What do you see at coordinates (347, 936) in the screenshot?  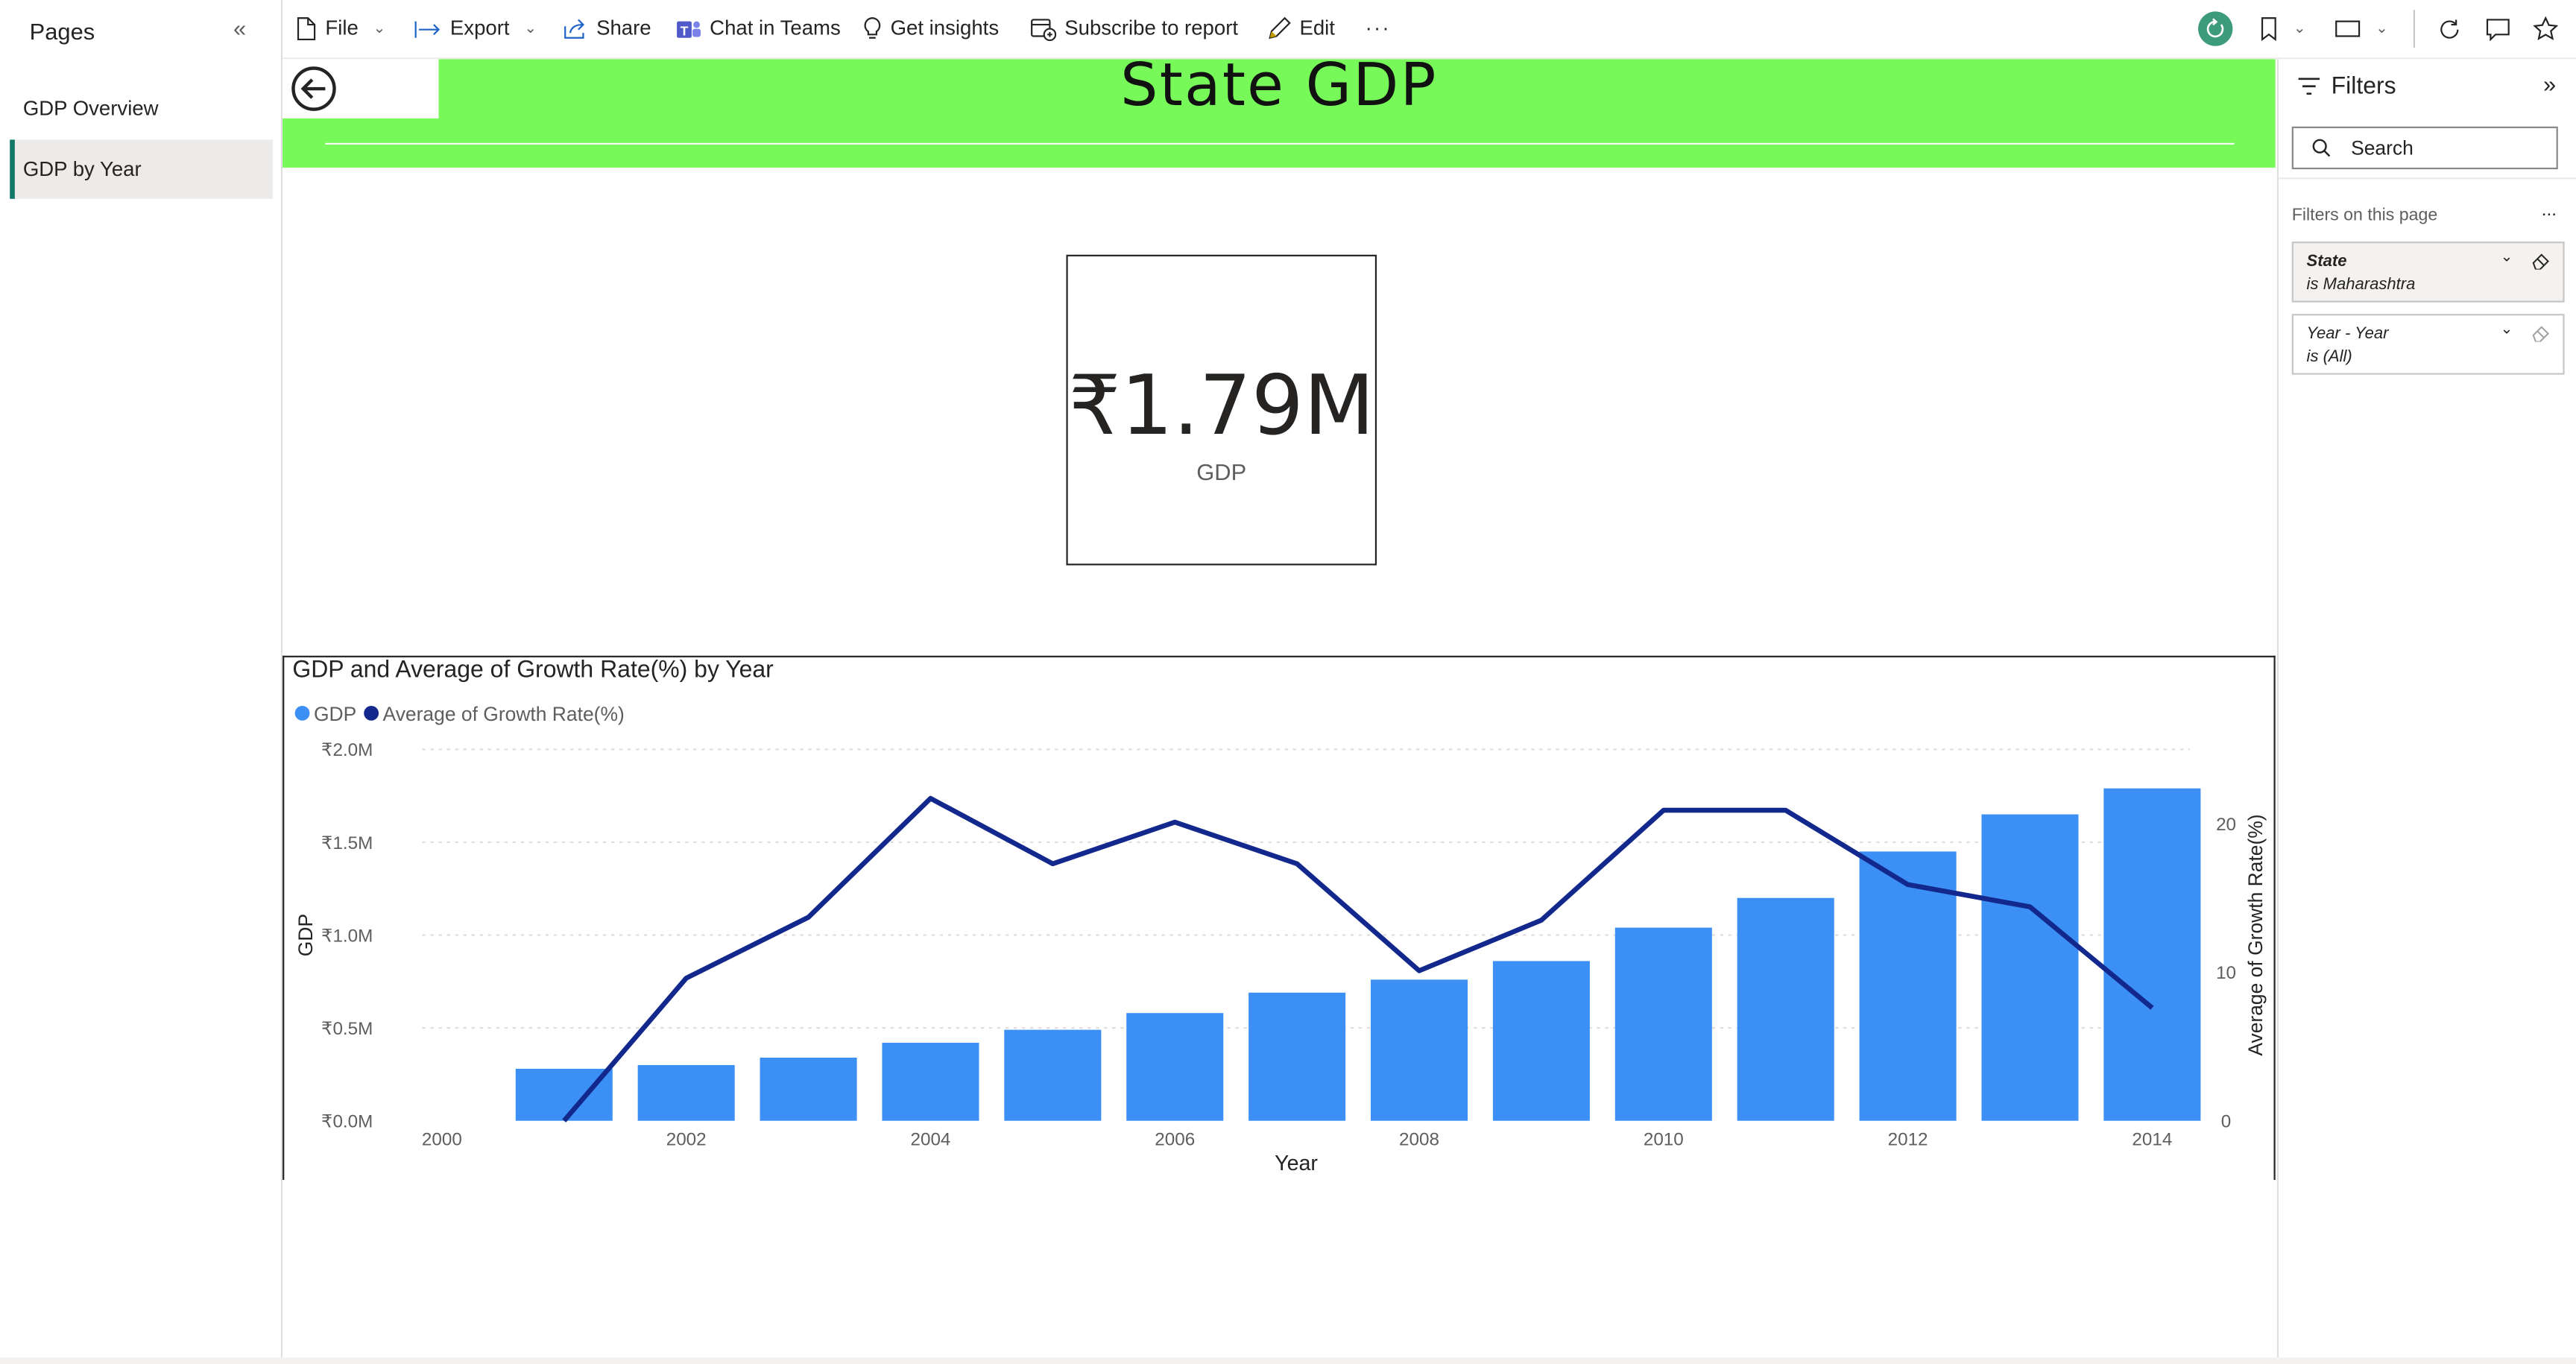 I see `y-tick-label: ₹1.0M` at bounding box center [347, 936].